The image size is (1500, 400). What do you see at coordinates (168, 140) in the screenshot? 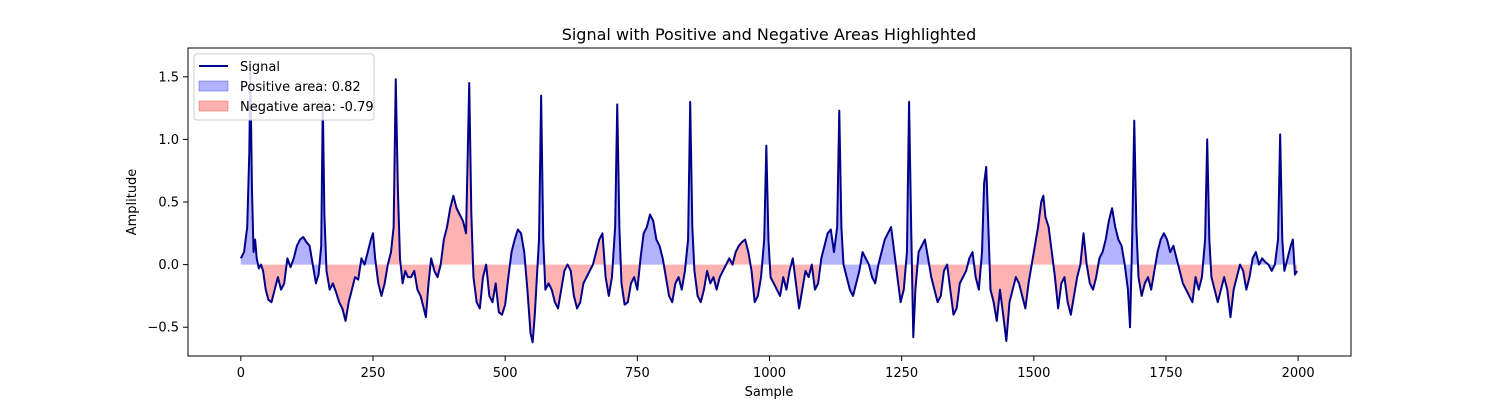
I see `y-tick-label: 1.0` at bounding box center [168, 140].